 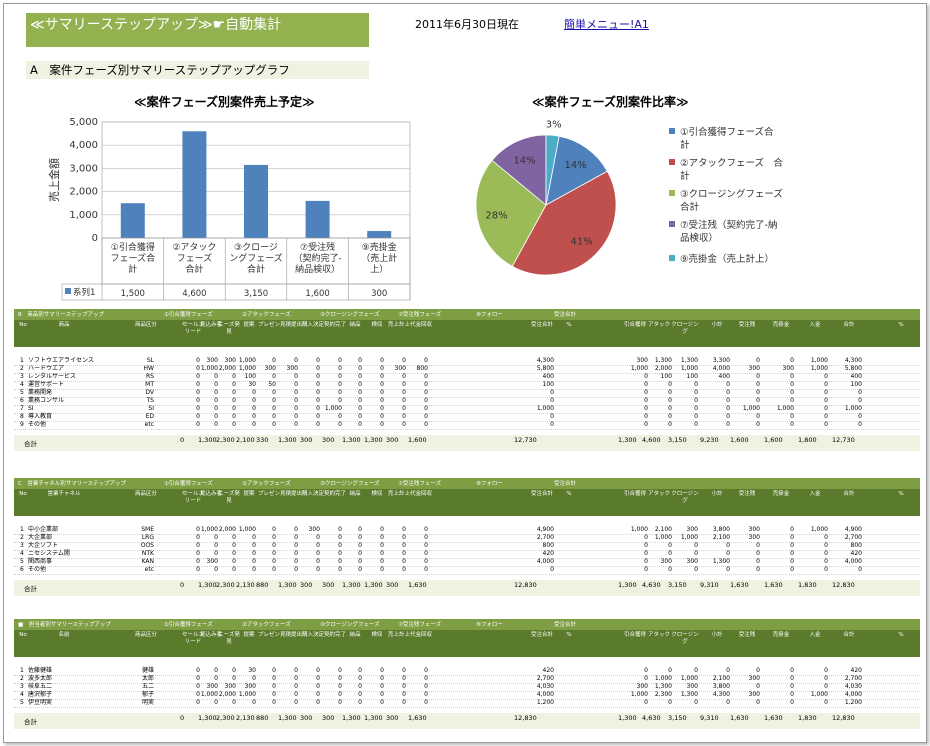 I want to click on table-row: 4 運営サポート MT 0 0 0 30 50 0 0 0 0 0 0 0 100 0 0 0 0 0 0 0 100, so click(x=467, y=385).